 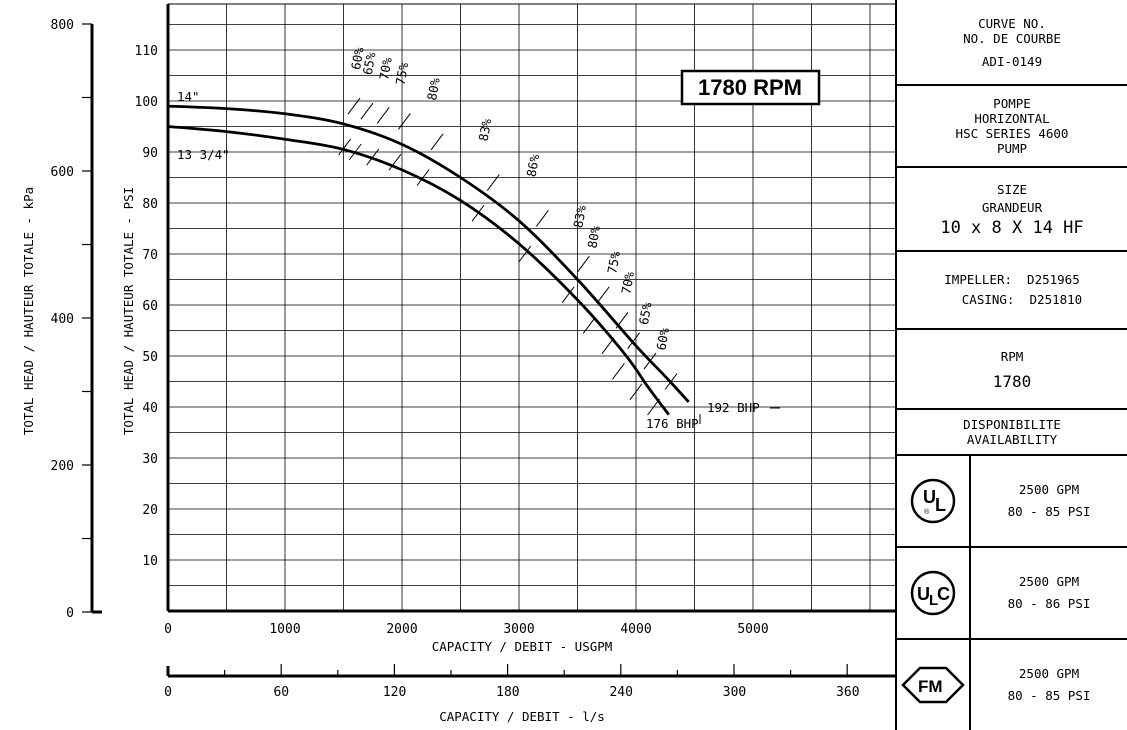 What do you see at coordinates (401, 629) in the screenshot?
I see `x-tick-label: 2000` at bounding box center [401, 629].